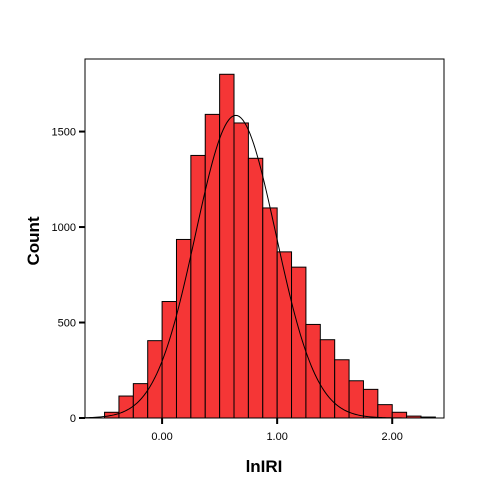 The height and width of the screenshot is (499, 503). Describe the element at coordinates (68, 276) in the screenshot. I see `y-axis: 0 500 1000 1500` at that location.